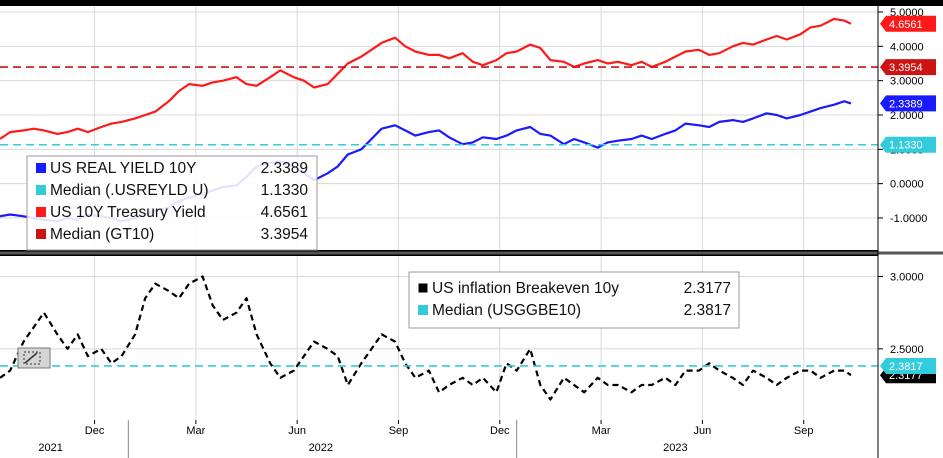  What do you see at coordinates (102, 234) in the screenshot?
I see `legend-label: Median (GT10)` at bounding box center [102, 234].